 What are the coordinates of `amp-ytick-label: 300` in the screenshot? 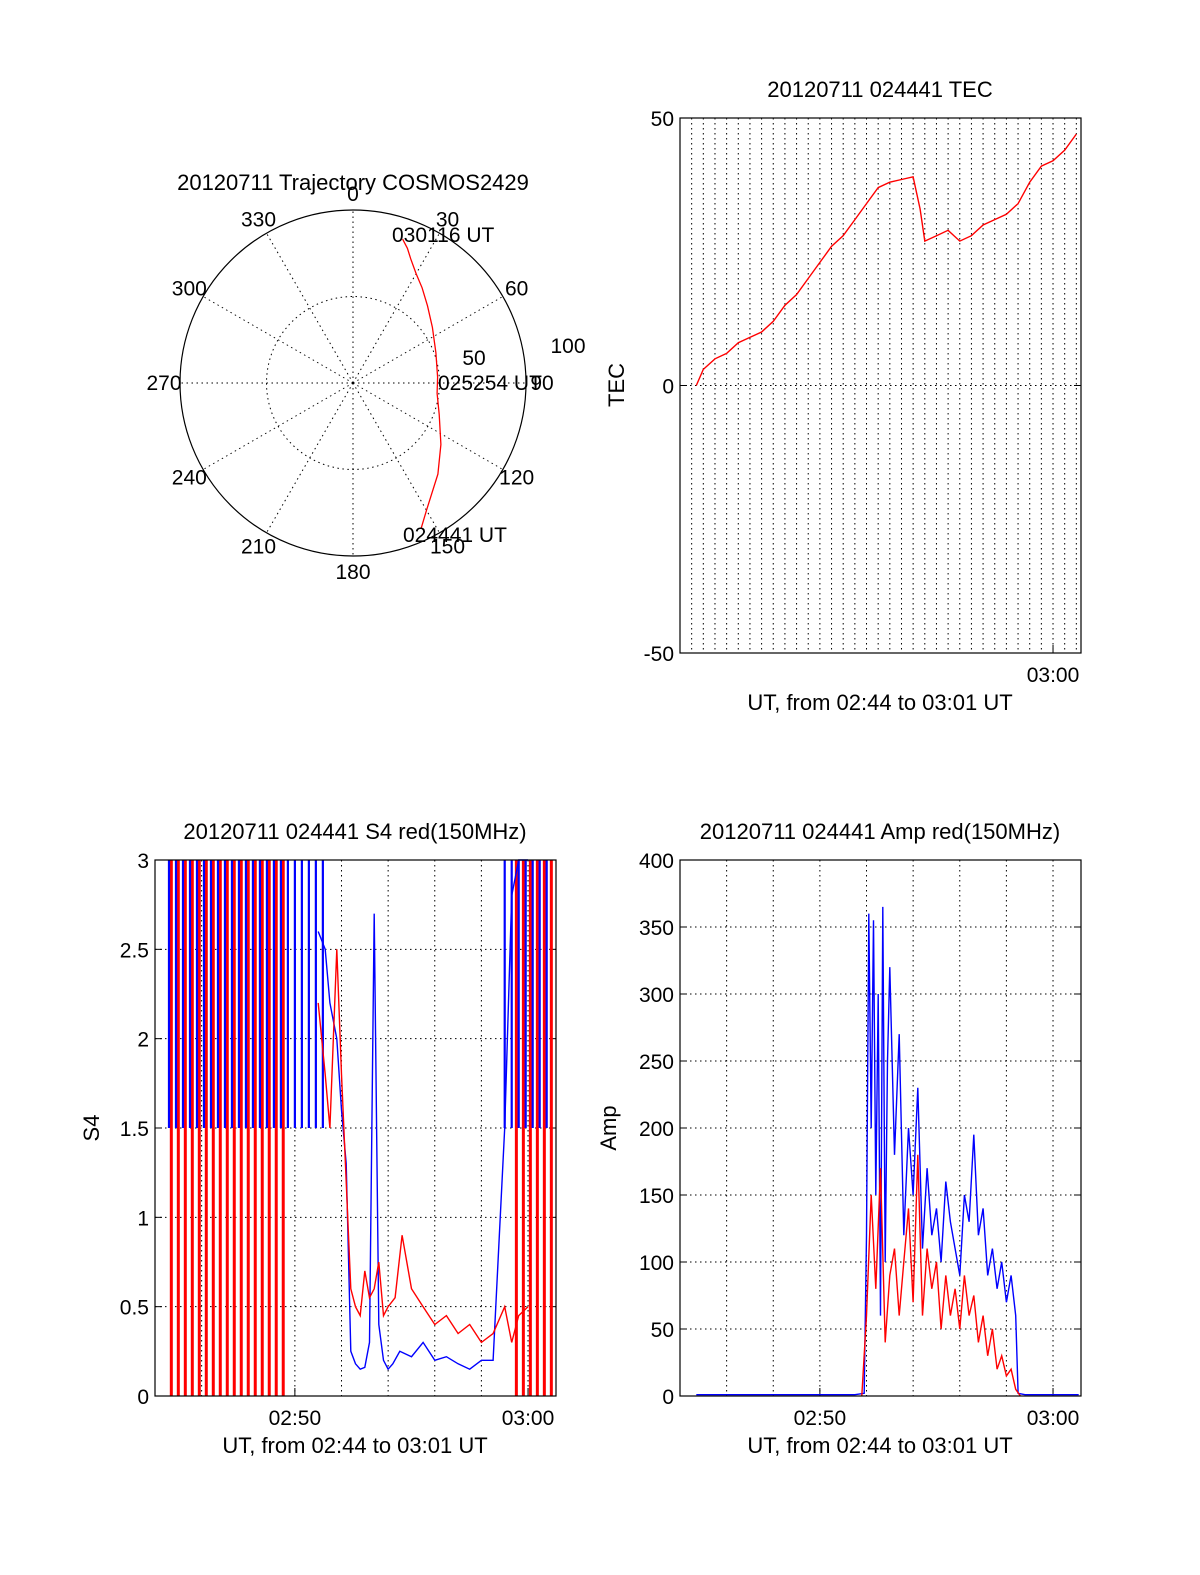 It's located at (656, 995).